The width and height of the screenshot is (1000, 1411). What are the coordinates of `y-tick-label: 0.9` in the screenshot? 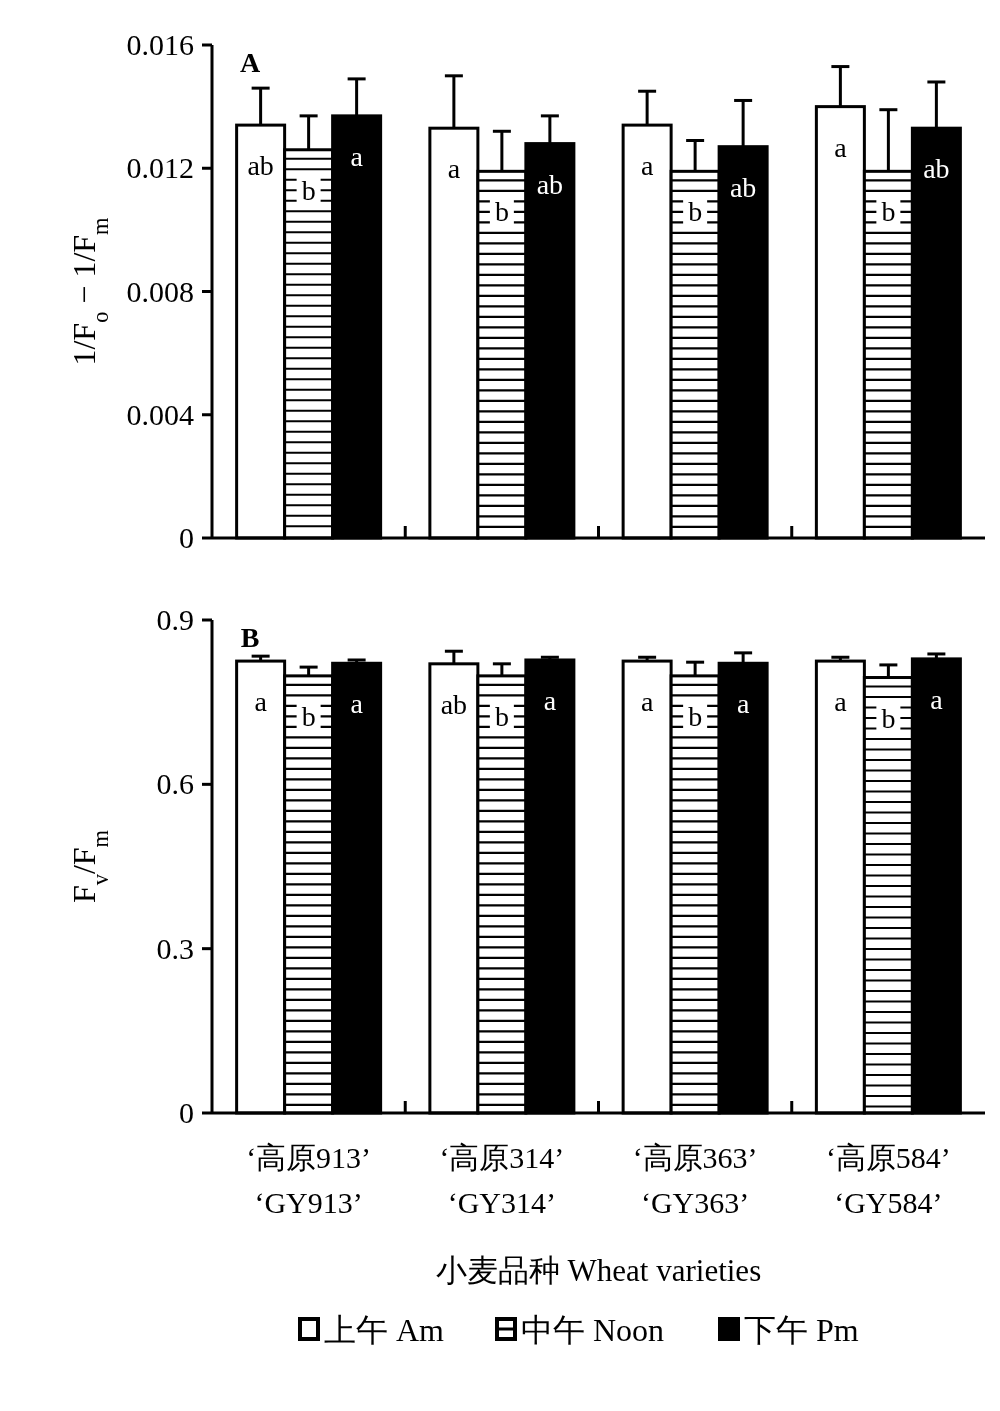 It's located at (175, 619).